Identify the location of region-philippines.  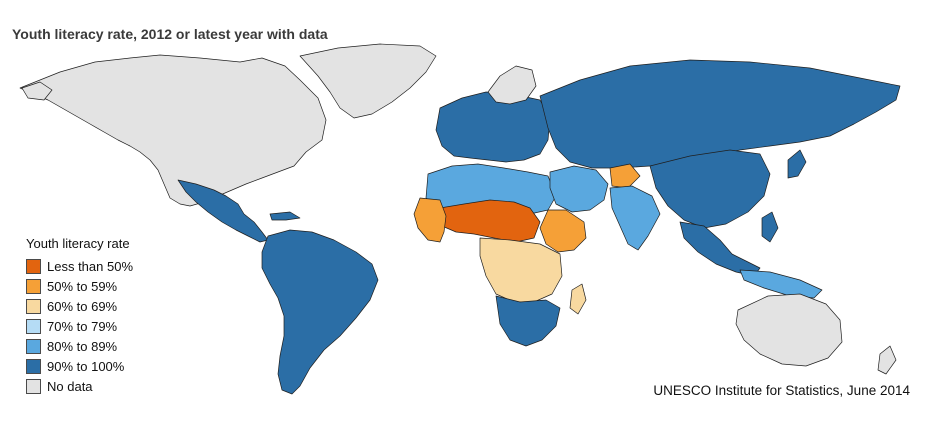
(770, 227).